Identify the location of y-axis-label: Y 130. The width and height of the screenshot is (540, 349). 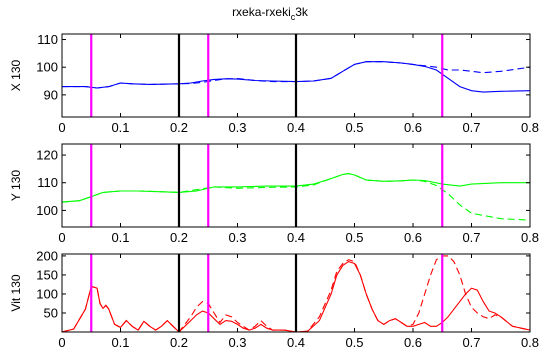
(16, 185).